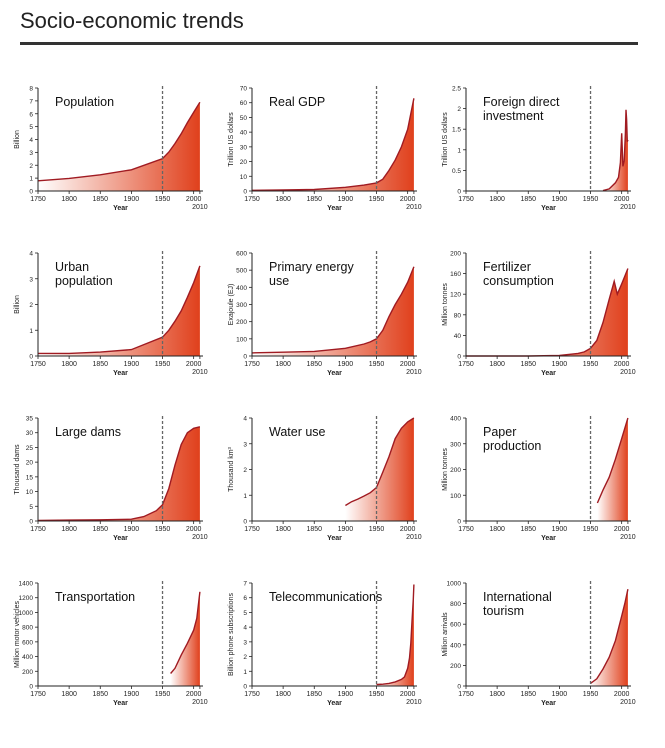 The height and width of the screenshot is (748, 665). What do you see at coordinates (311, 267) in the screenshot?
I see `chart-title: Primary energy` at bounding box center [311, 267].